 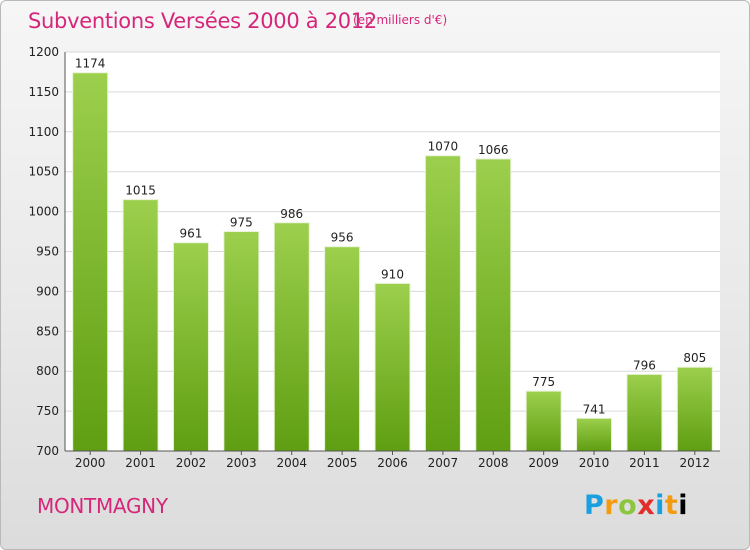 I want to click on bar-2001, so click(x=140, y=325).